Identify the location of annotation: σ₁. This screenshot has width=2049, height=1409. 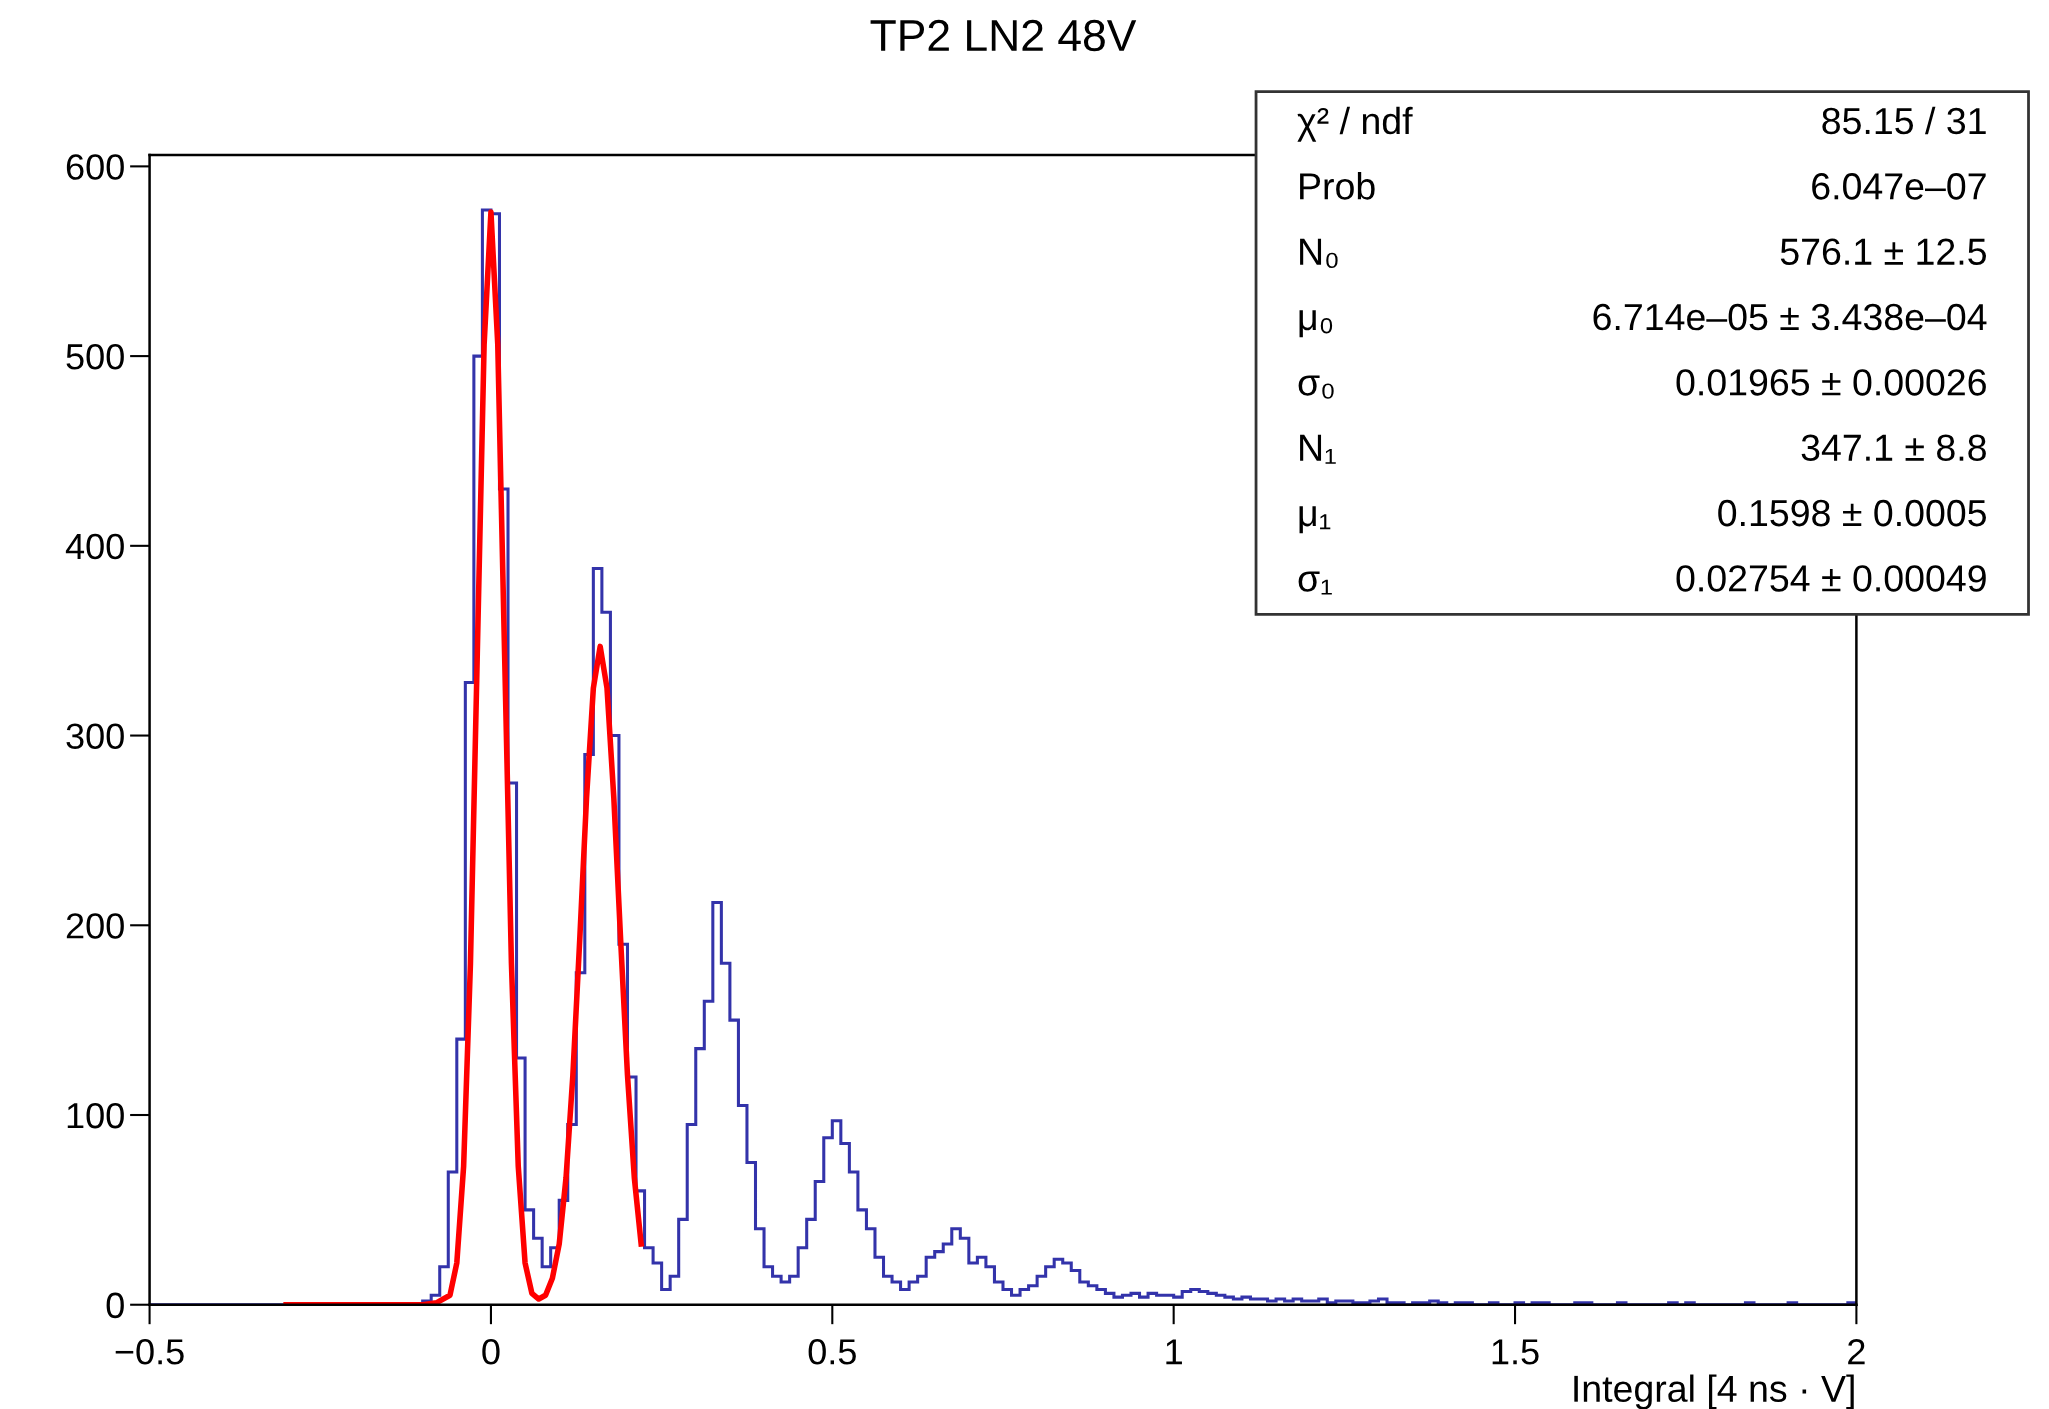
(1315, 583).